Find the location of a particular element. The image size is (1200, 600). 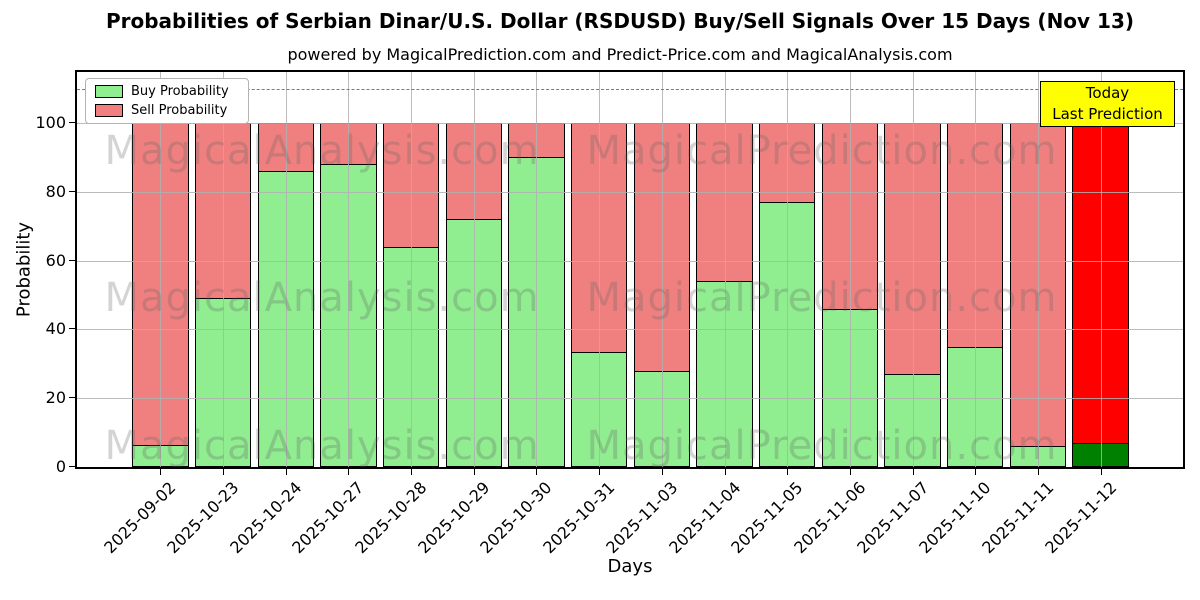

legend-item-buy: Buy Probability is located at coordinates (171, 91).